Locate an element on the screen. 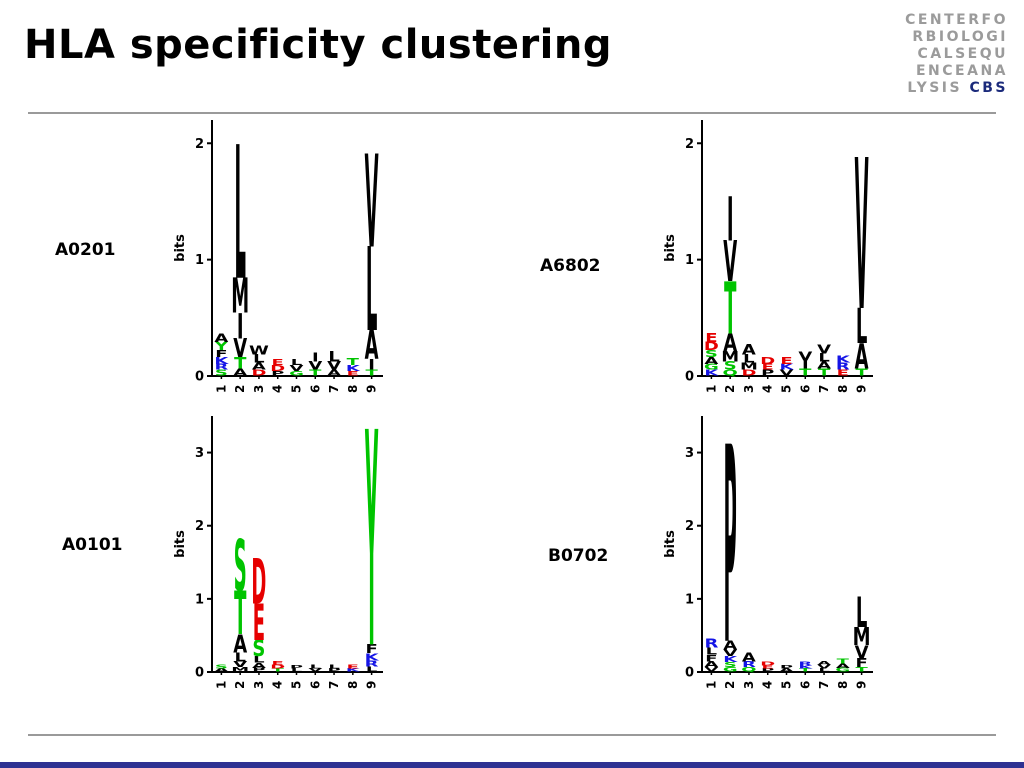 Image resolution: width=1024 pixels, height=768 pixels. cbs-logo-line: ENCEANA is located at coordinates (961, 71).